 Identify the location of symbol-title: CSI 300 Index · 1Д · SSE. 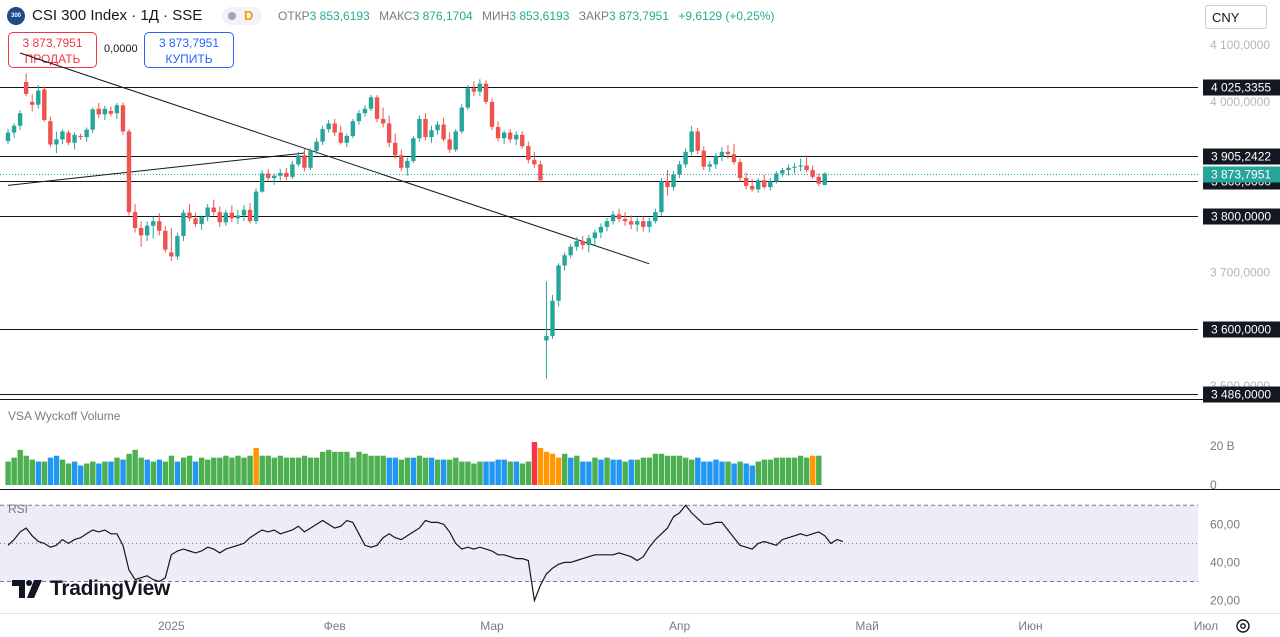
(117, 15).